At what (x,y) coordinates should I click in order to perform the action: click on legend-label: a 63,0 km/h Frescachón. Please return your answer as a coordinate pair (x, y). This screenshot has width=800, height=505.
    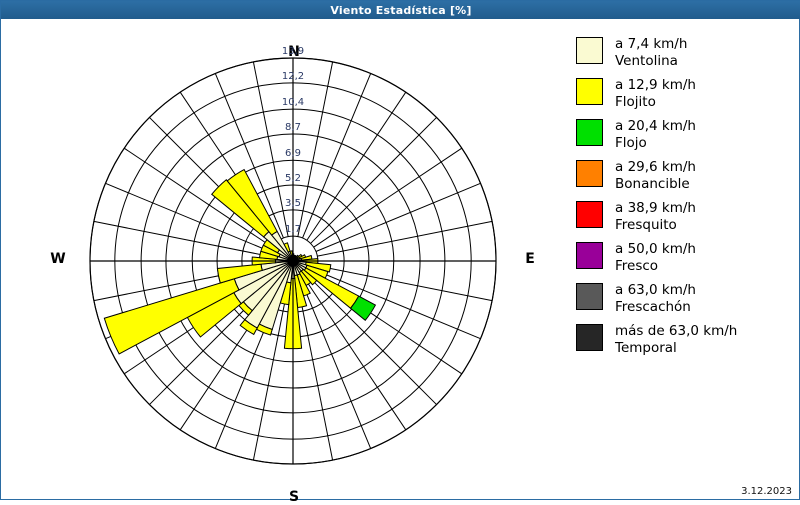
    Looking at the image, I should click on (655, 299).